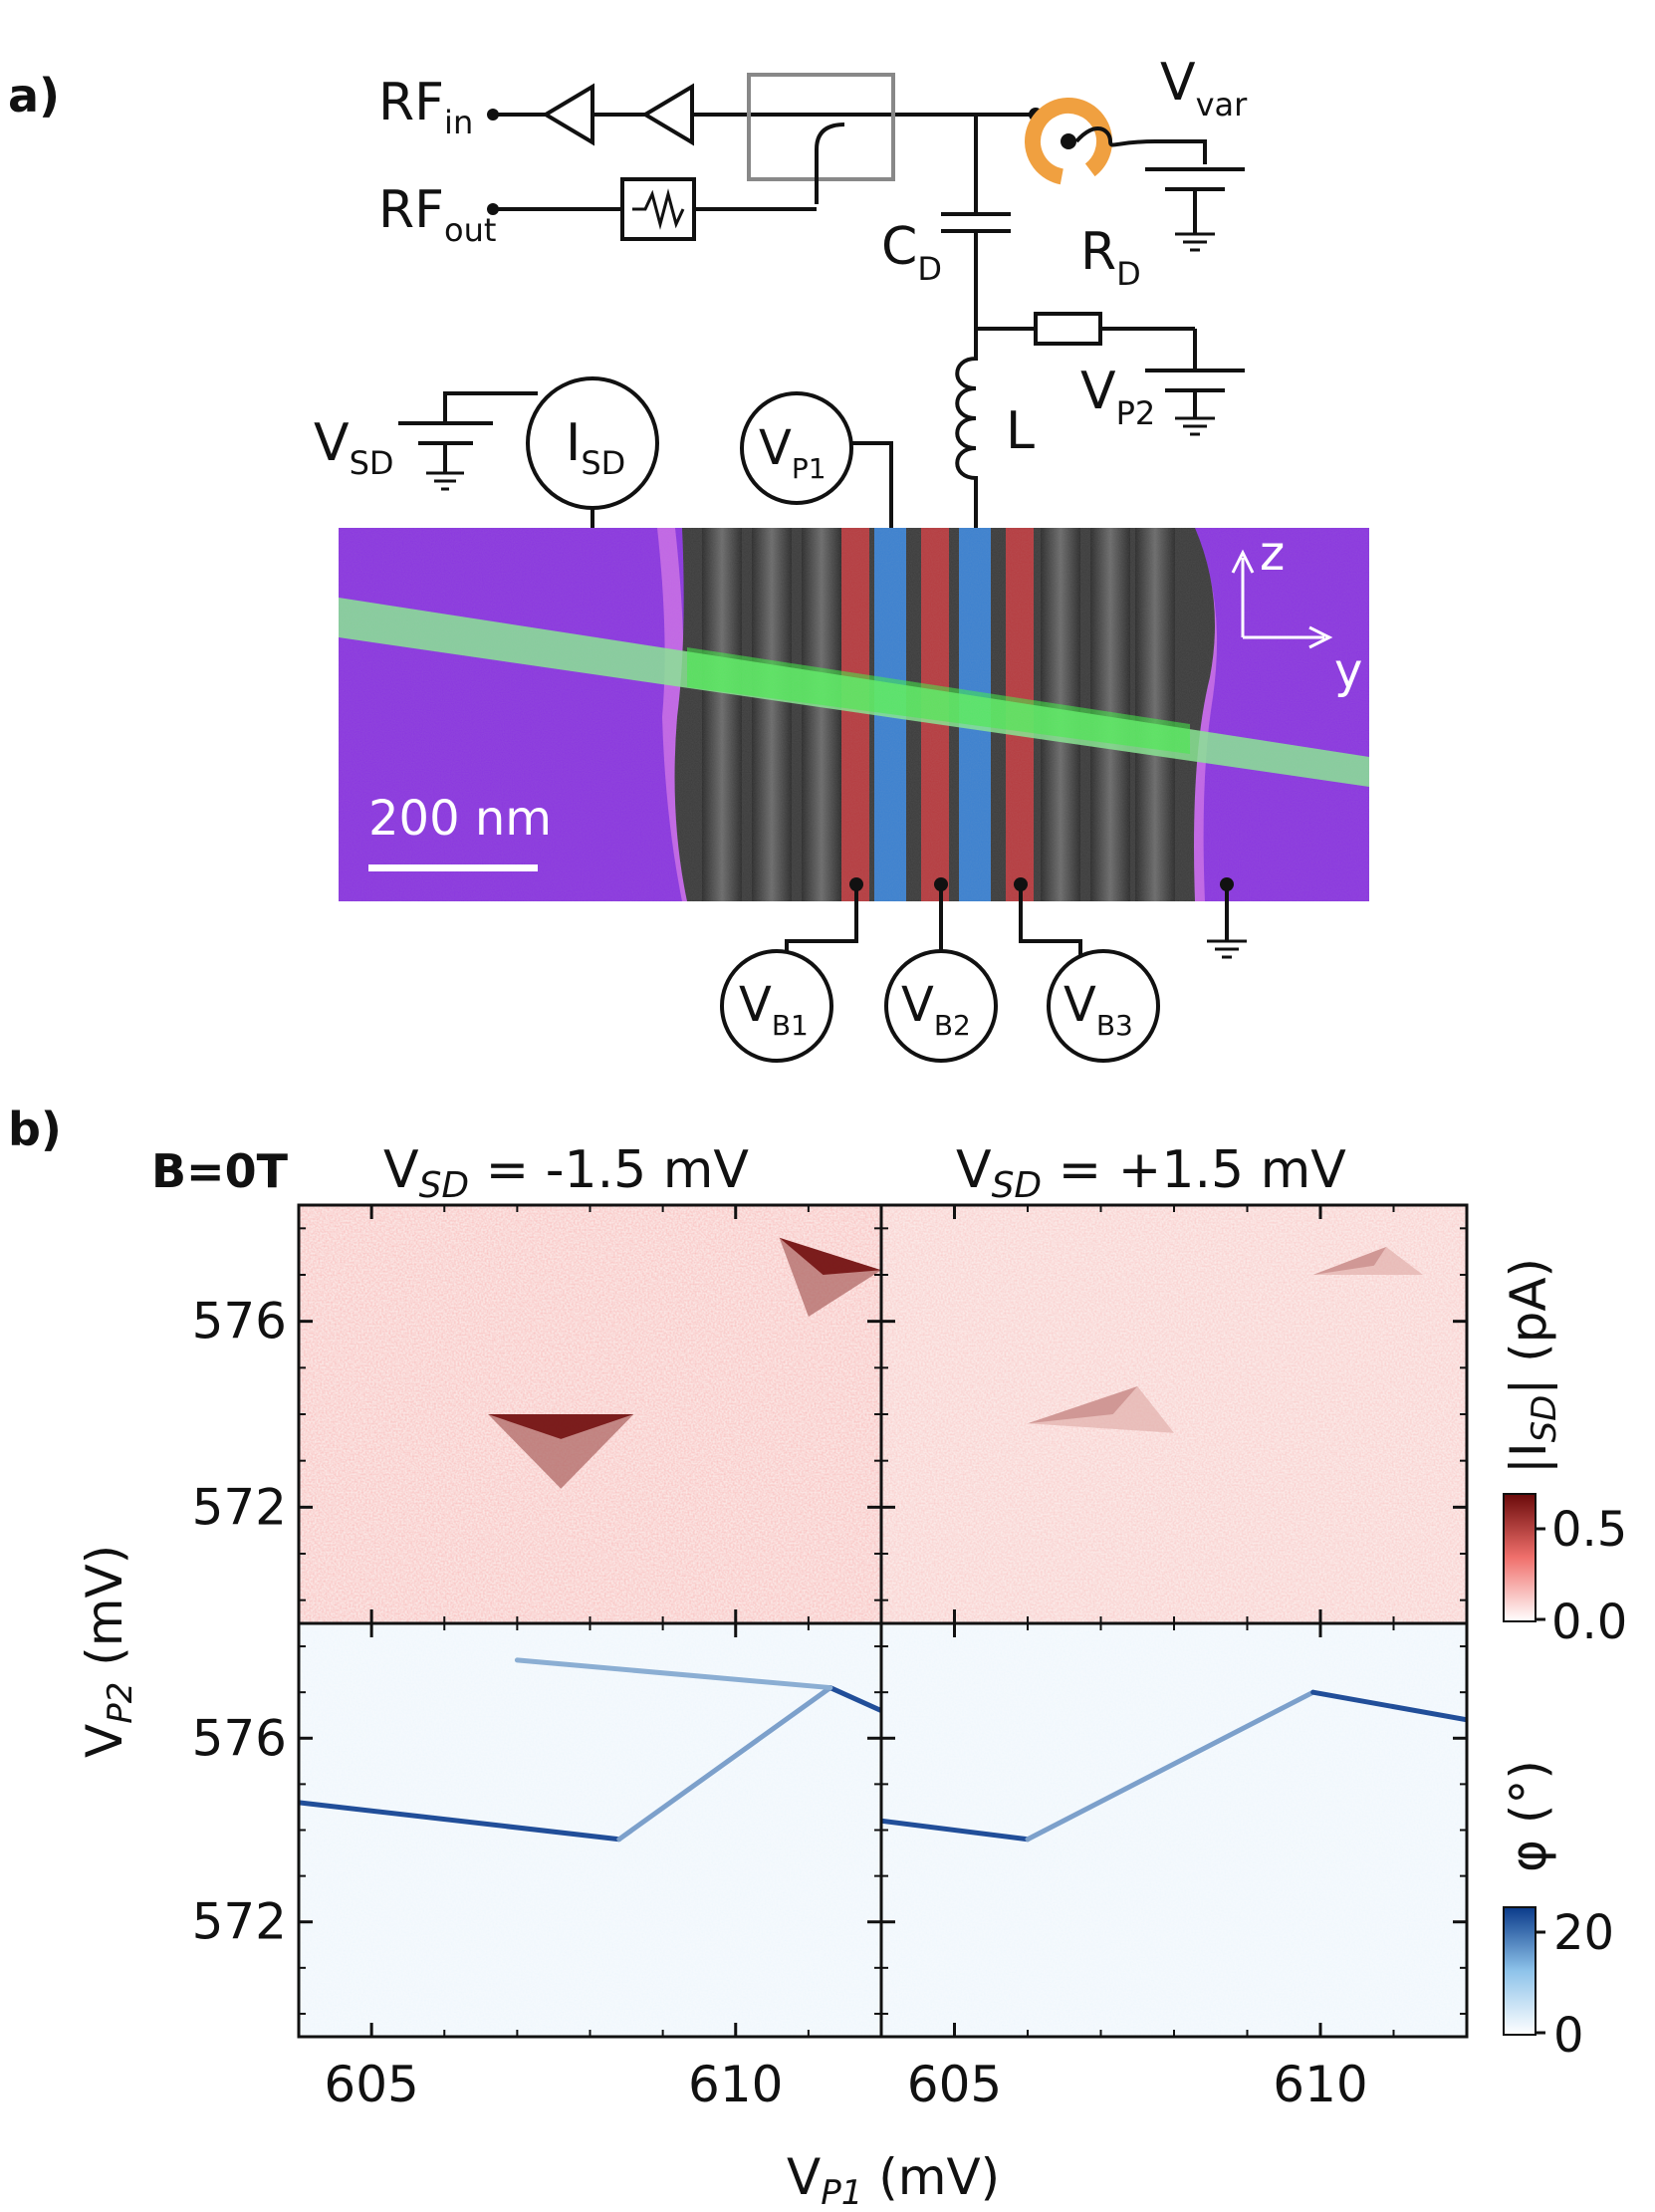  What do you see at coordinates (1098, 1009) in the screenshot?
I see `label-v-b3: VB3` at bounding box center [1098, 1009].